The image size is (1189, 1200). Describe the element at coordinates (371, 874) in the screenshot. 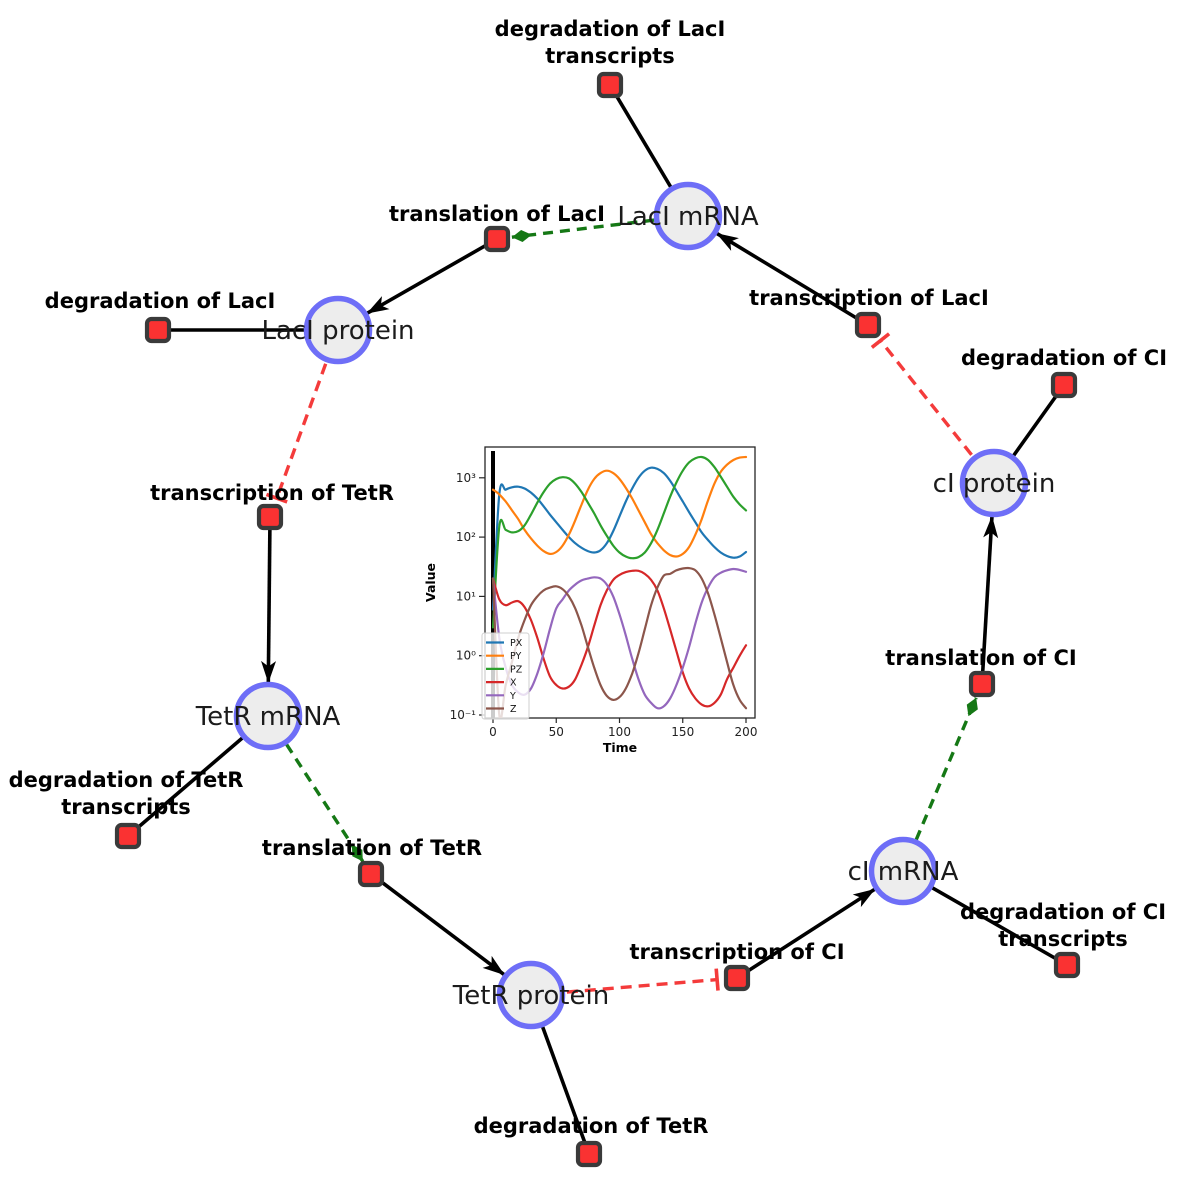

I see `reaction-node-translation-tetr` at that location.